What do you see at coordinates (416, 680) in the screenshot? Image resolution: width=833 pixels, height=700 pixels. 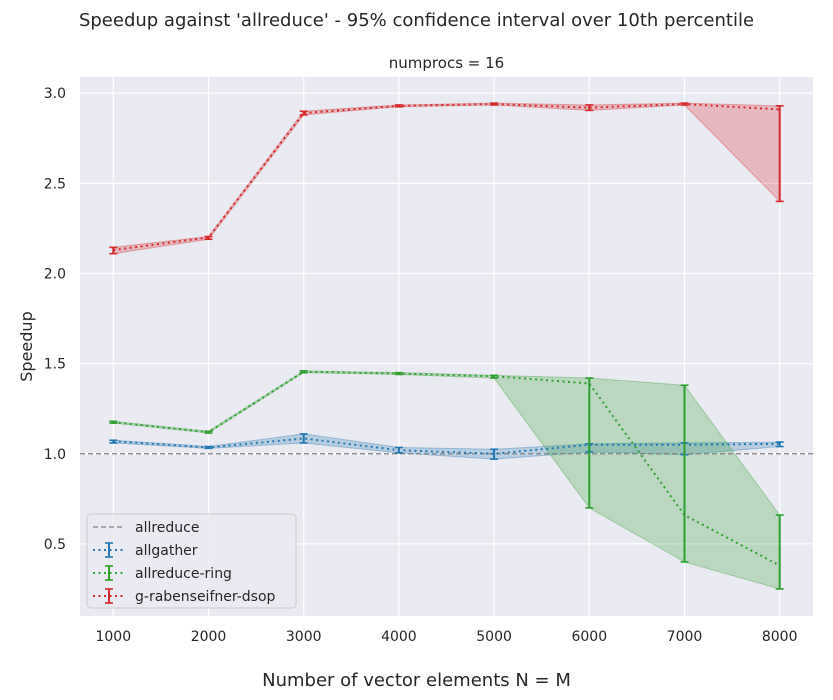 I see `x-axis-label: Number of vector elements N = M` at bounding box center [416, 680].